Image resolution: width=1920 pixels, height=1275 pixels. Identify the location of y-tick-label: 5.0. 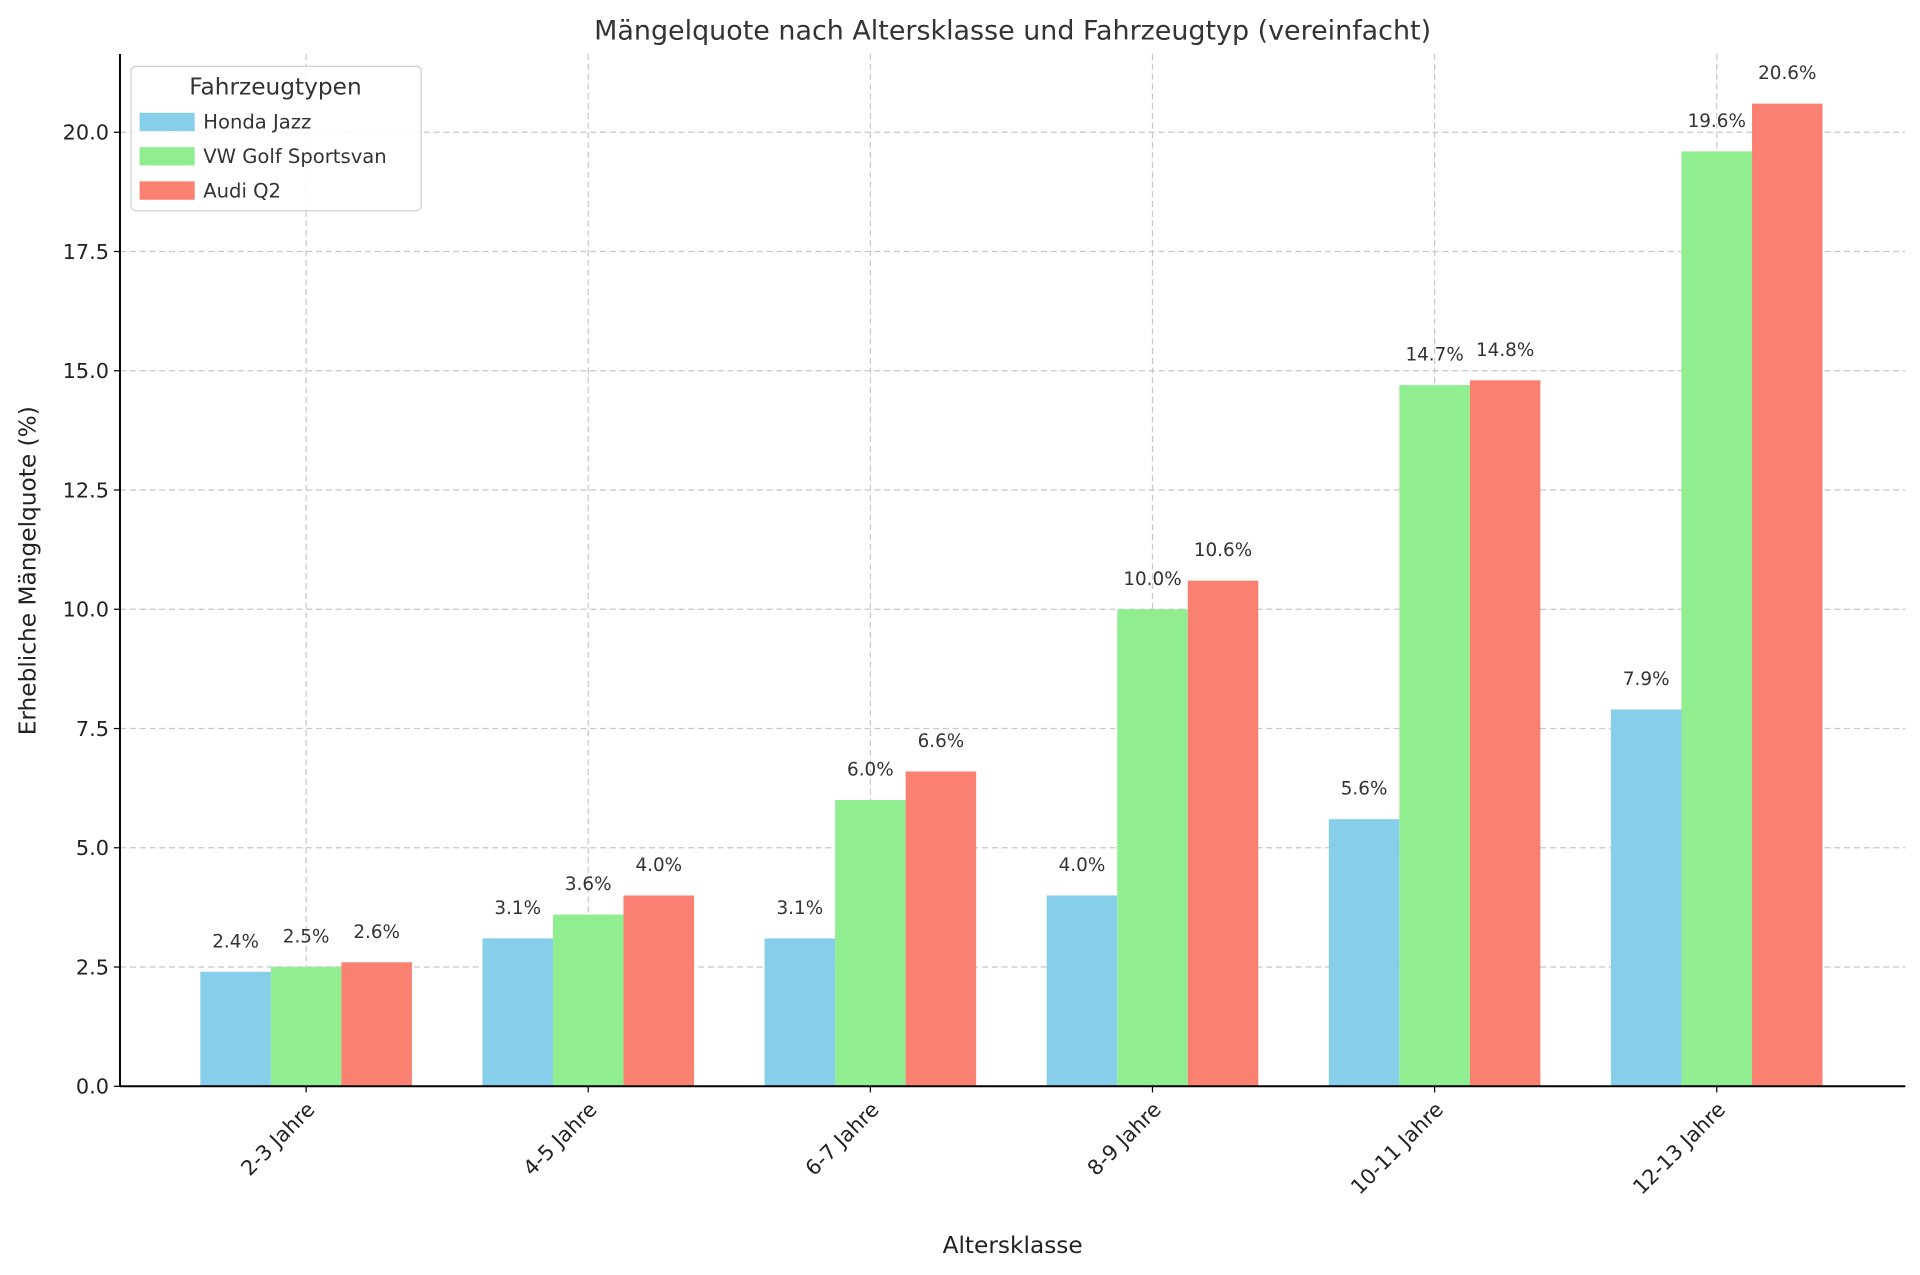
(92, 848).